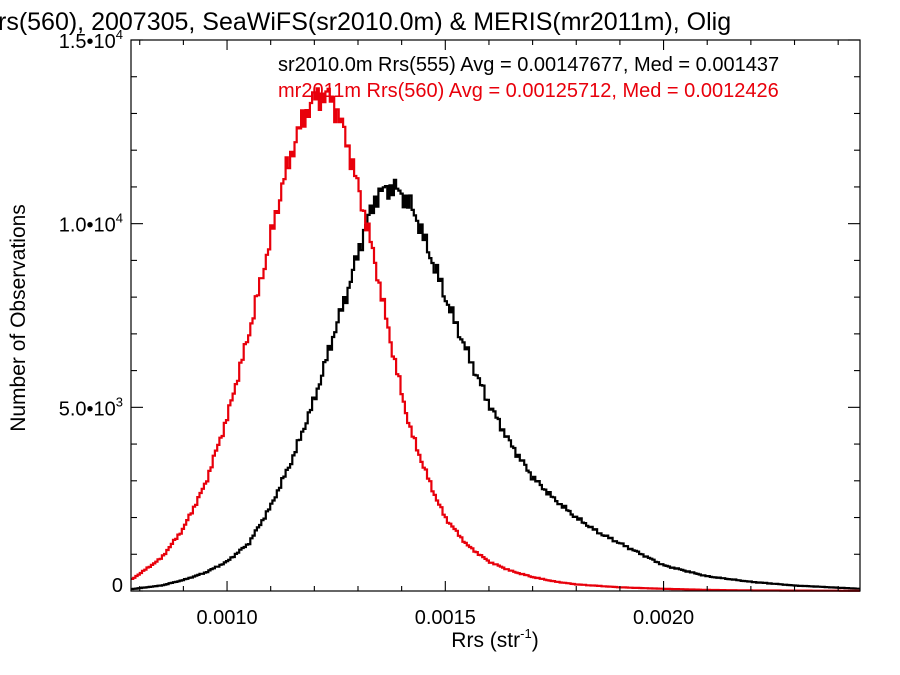 This screenshot has width=900, height=675. I want to click on y-tick-label: 0, so click(117, 586).